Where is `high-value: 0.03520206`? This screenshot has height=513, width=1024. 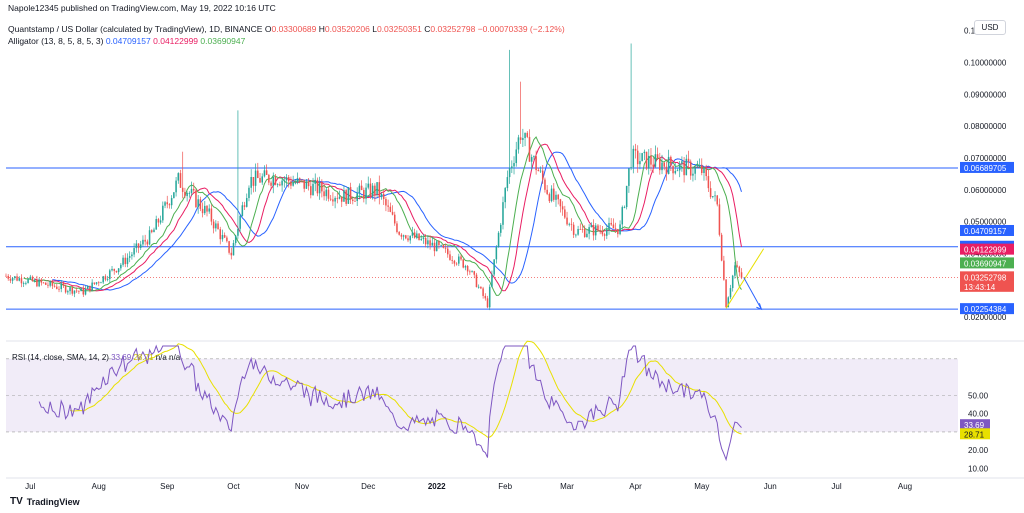 high-value: 0.03520206 is located at coordinates (347, 29).